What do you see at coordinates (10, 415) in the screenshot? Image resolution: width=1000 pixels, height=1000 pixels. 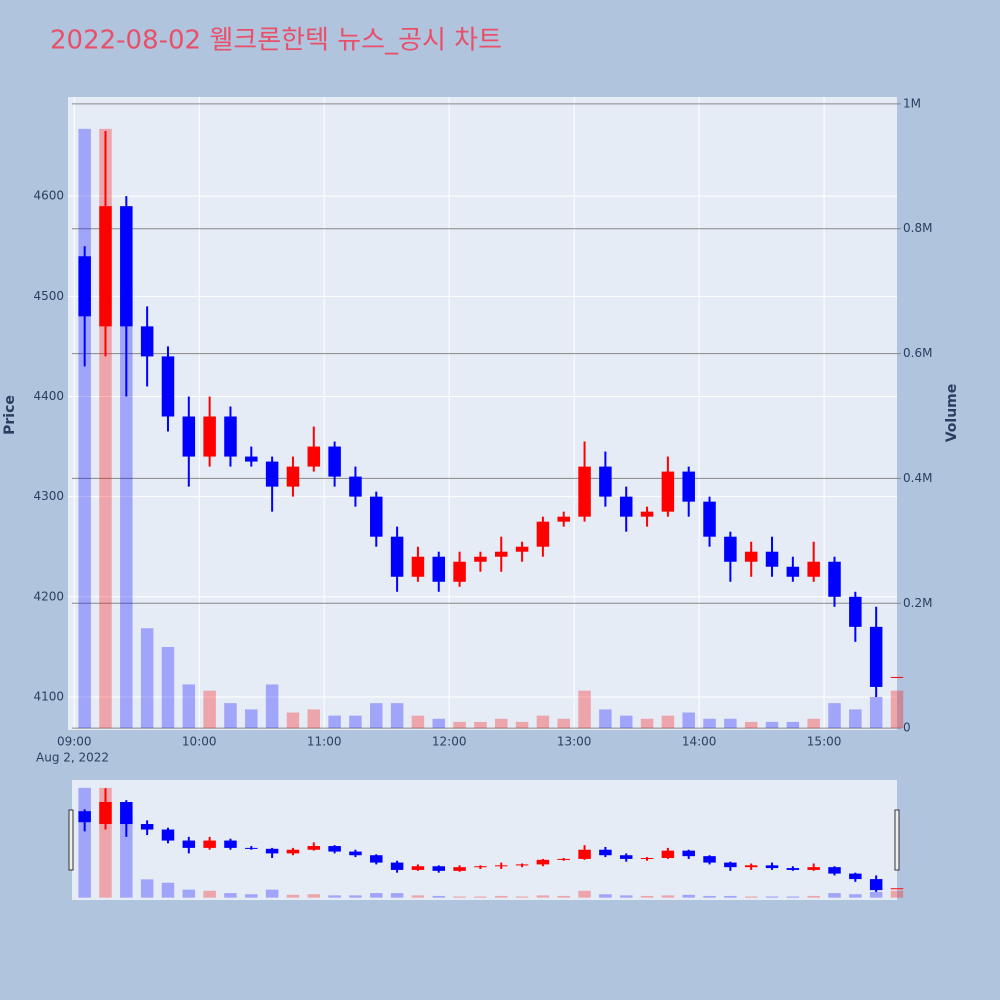 I see `y-axis-title: Price` at bounding box center [10, 415].